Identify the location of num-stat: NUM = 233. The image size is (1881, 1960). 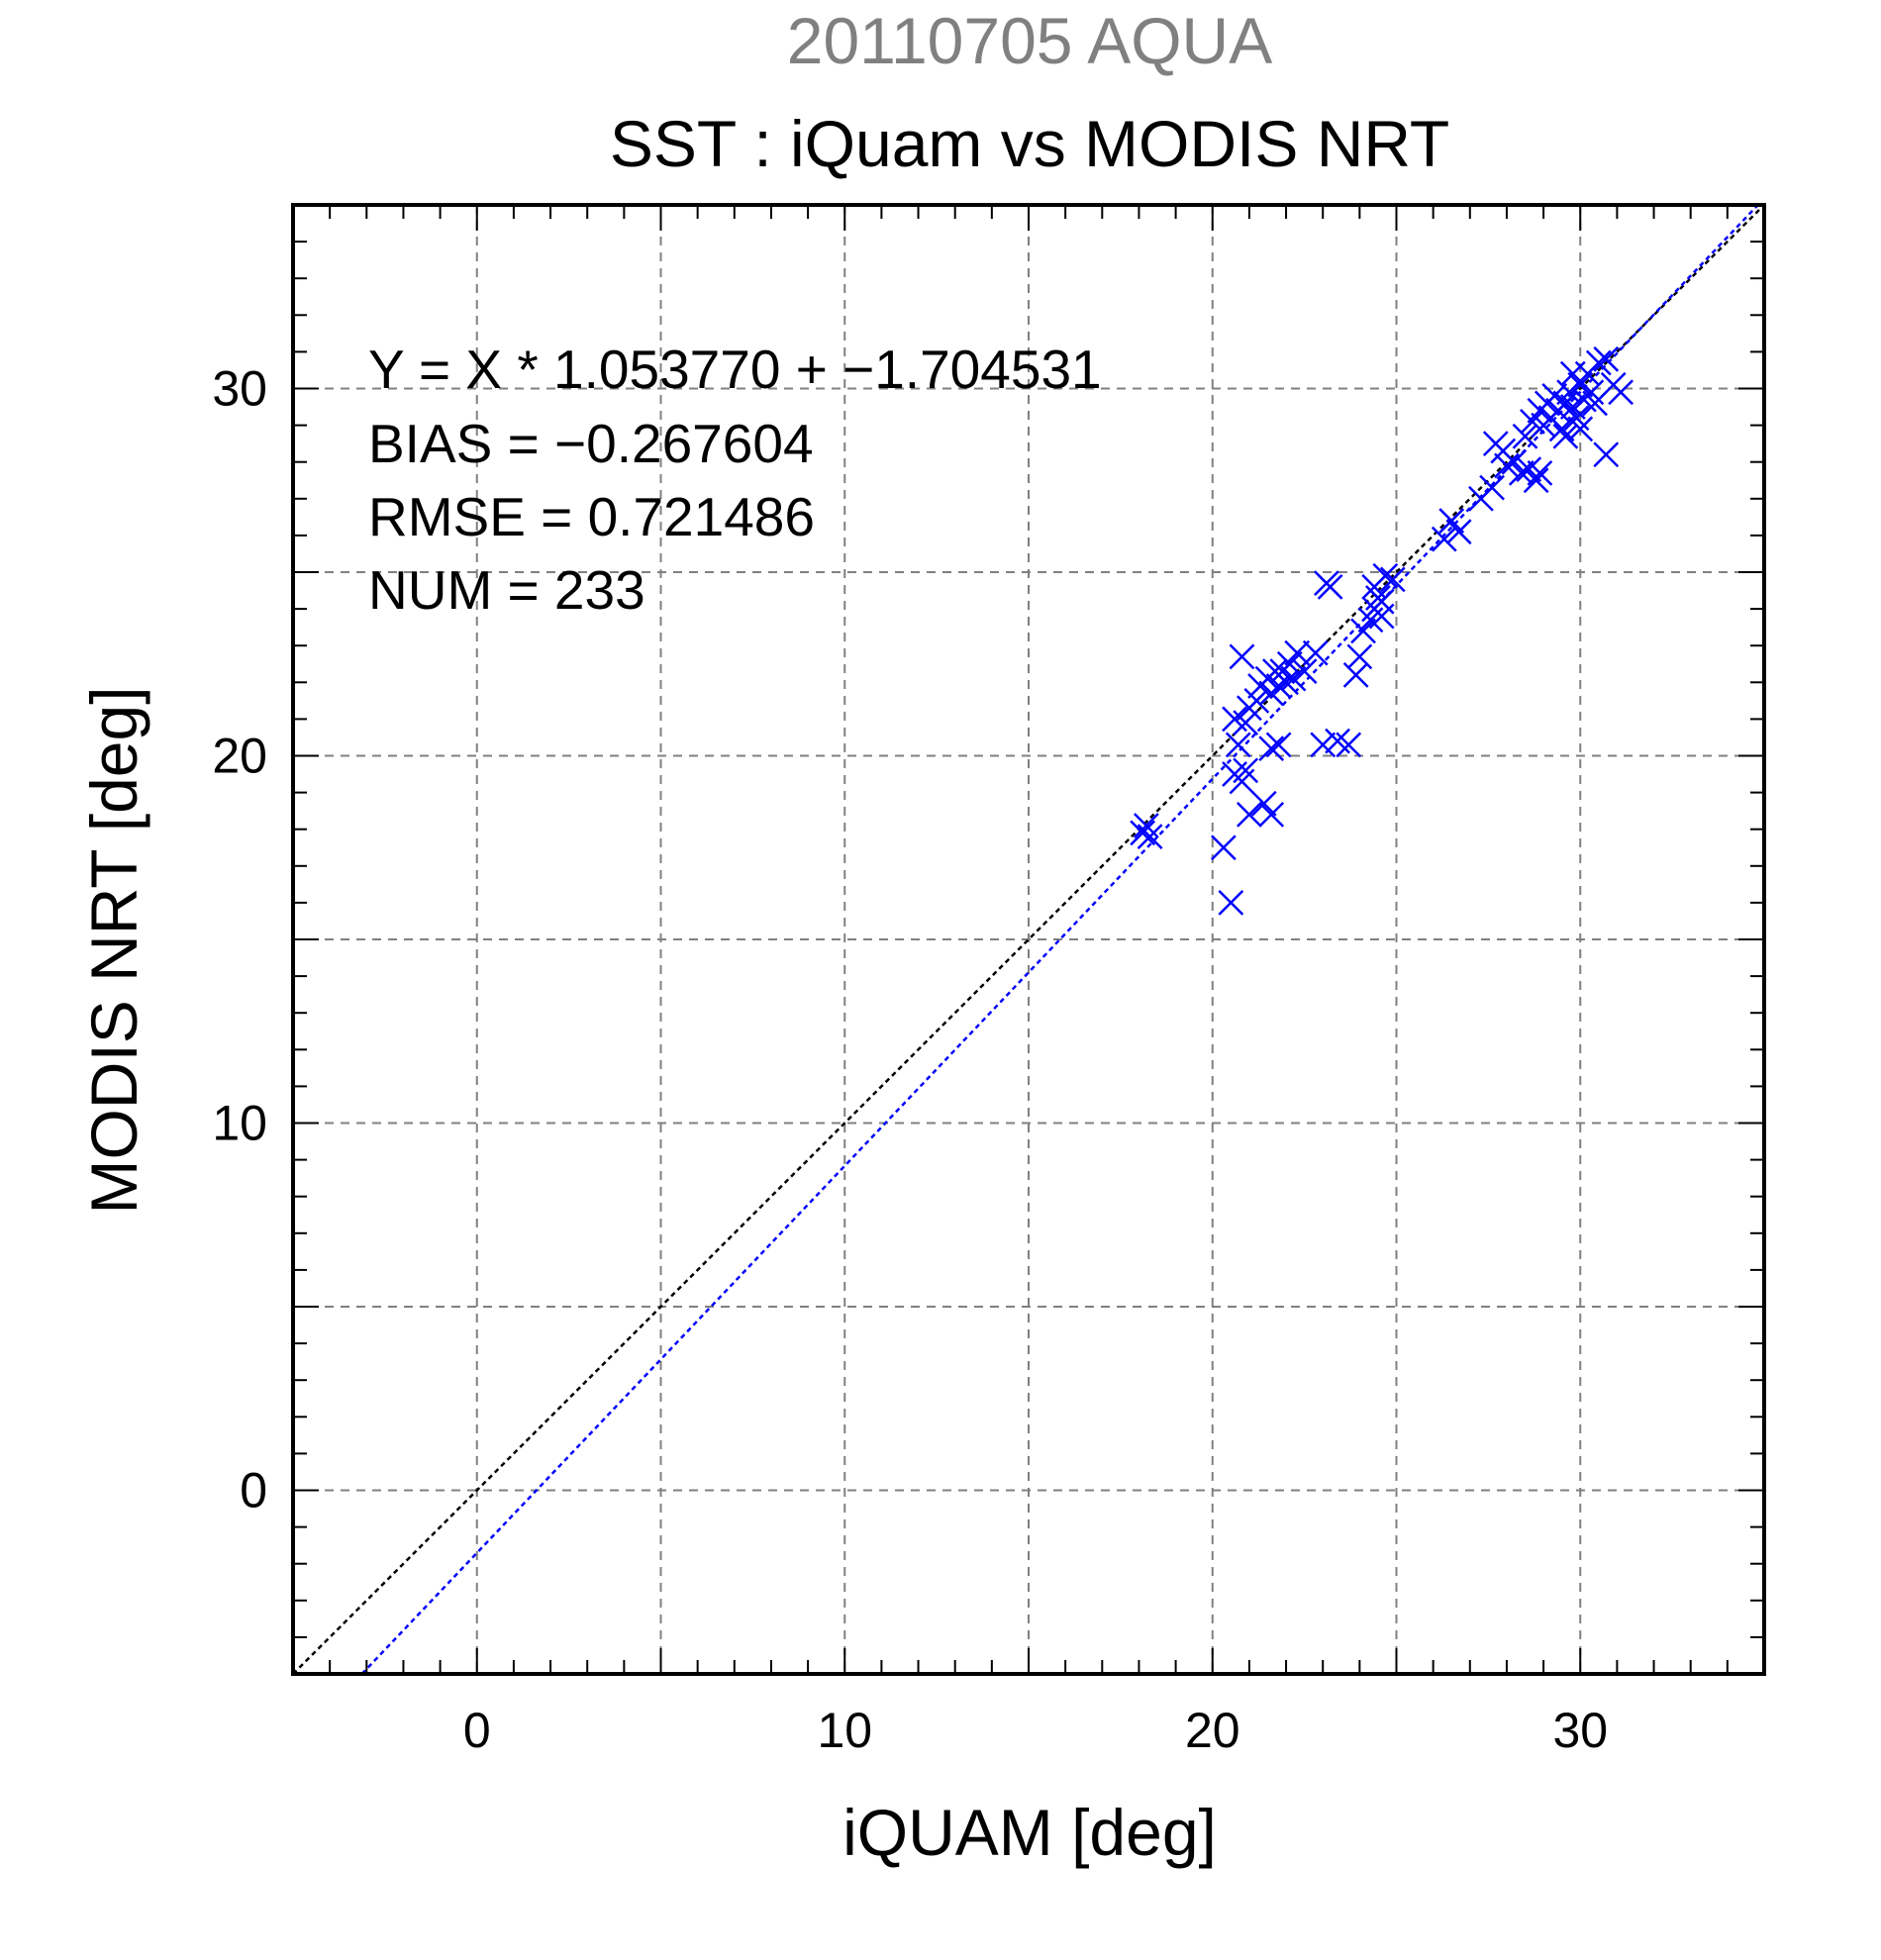
(507, 590).